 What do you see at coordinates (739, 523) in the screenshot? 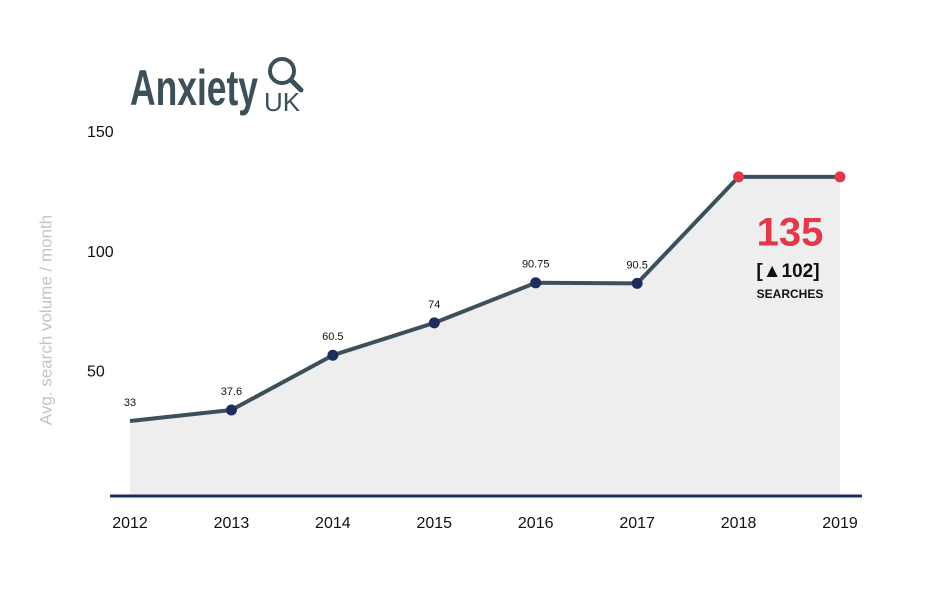
I see `x-tick-label: 2018` at bounding box center [739, 523].